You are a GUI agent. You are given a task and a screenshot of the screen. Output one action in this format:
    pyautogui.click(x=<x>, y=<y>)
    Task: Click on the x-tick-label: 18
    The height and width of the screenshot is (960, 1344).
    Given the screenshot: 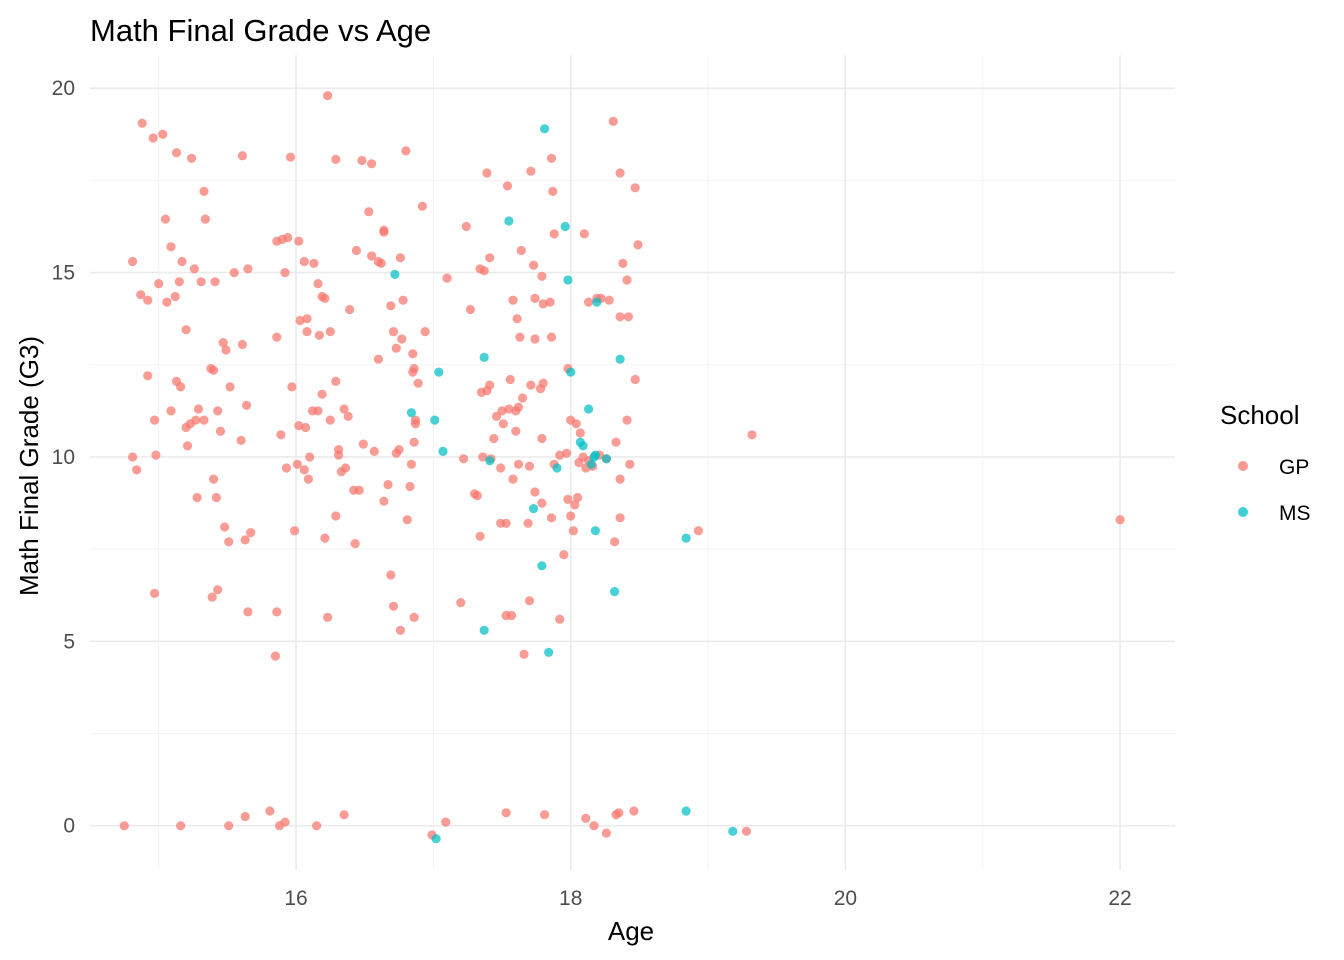 What is the action you would take?
    pyautogui.click(x=570, y=898)
    